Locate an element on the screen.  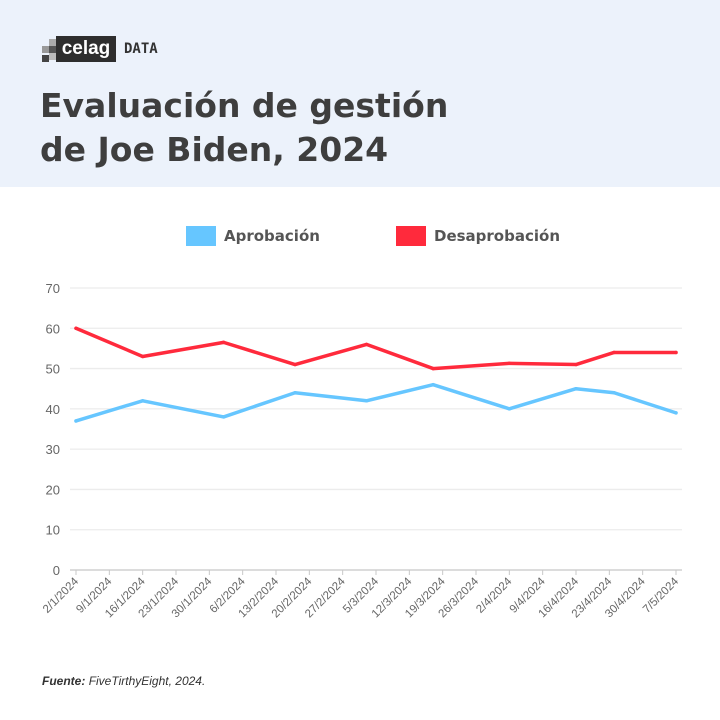
celag-logo: celag DATA is located at coordinates (100, 49).